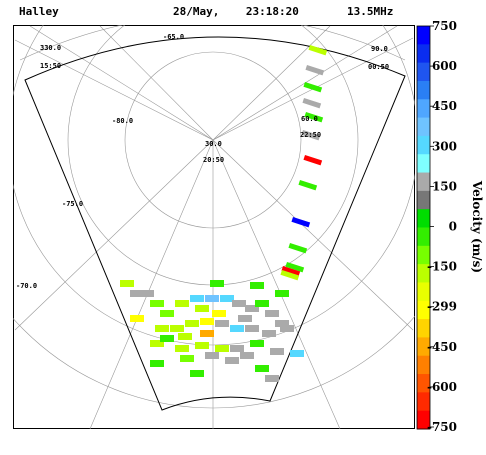  What do you see at coordinates (442, 347) in the screenshot?
I see `colorbar-tick-label: -450` at bounding box center [442, 347].